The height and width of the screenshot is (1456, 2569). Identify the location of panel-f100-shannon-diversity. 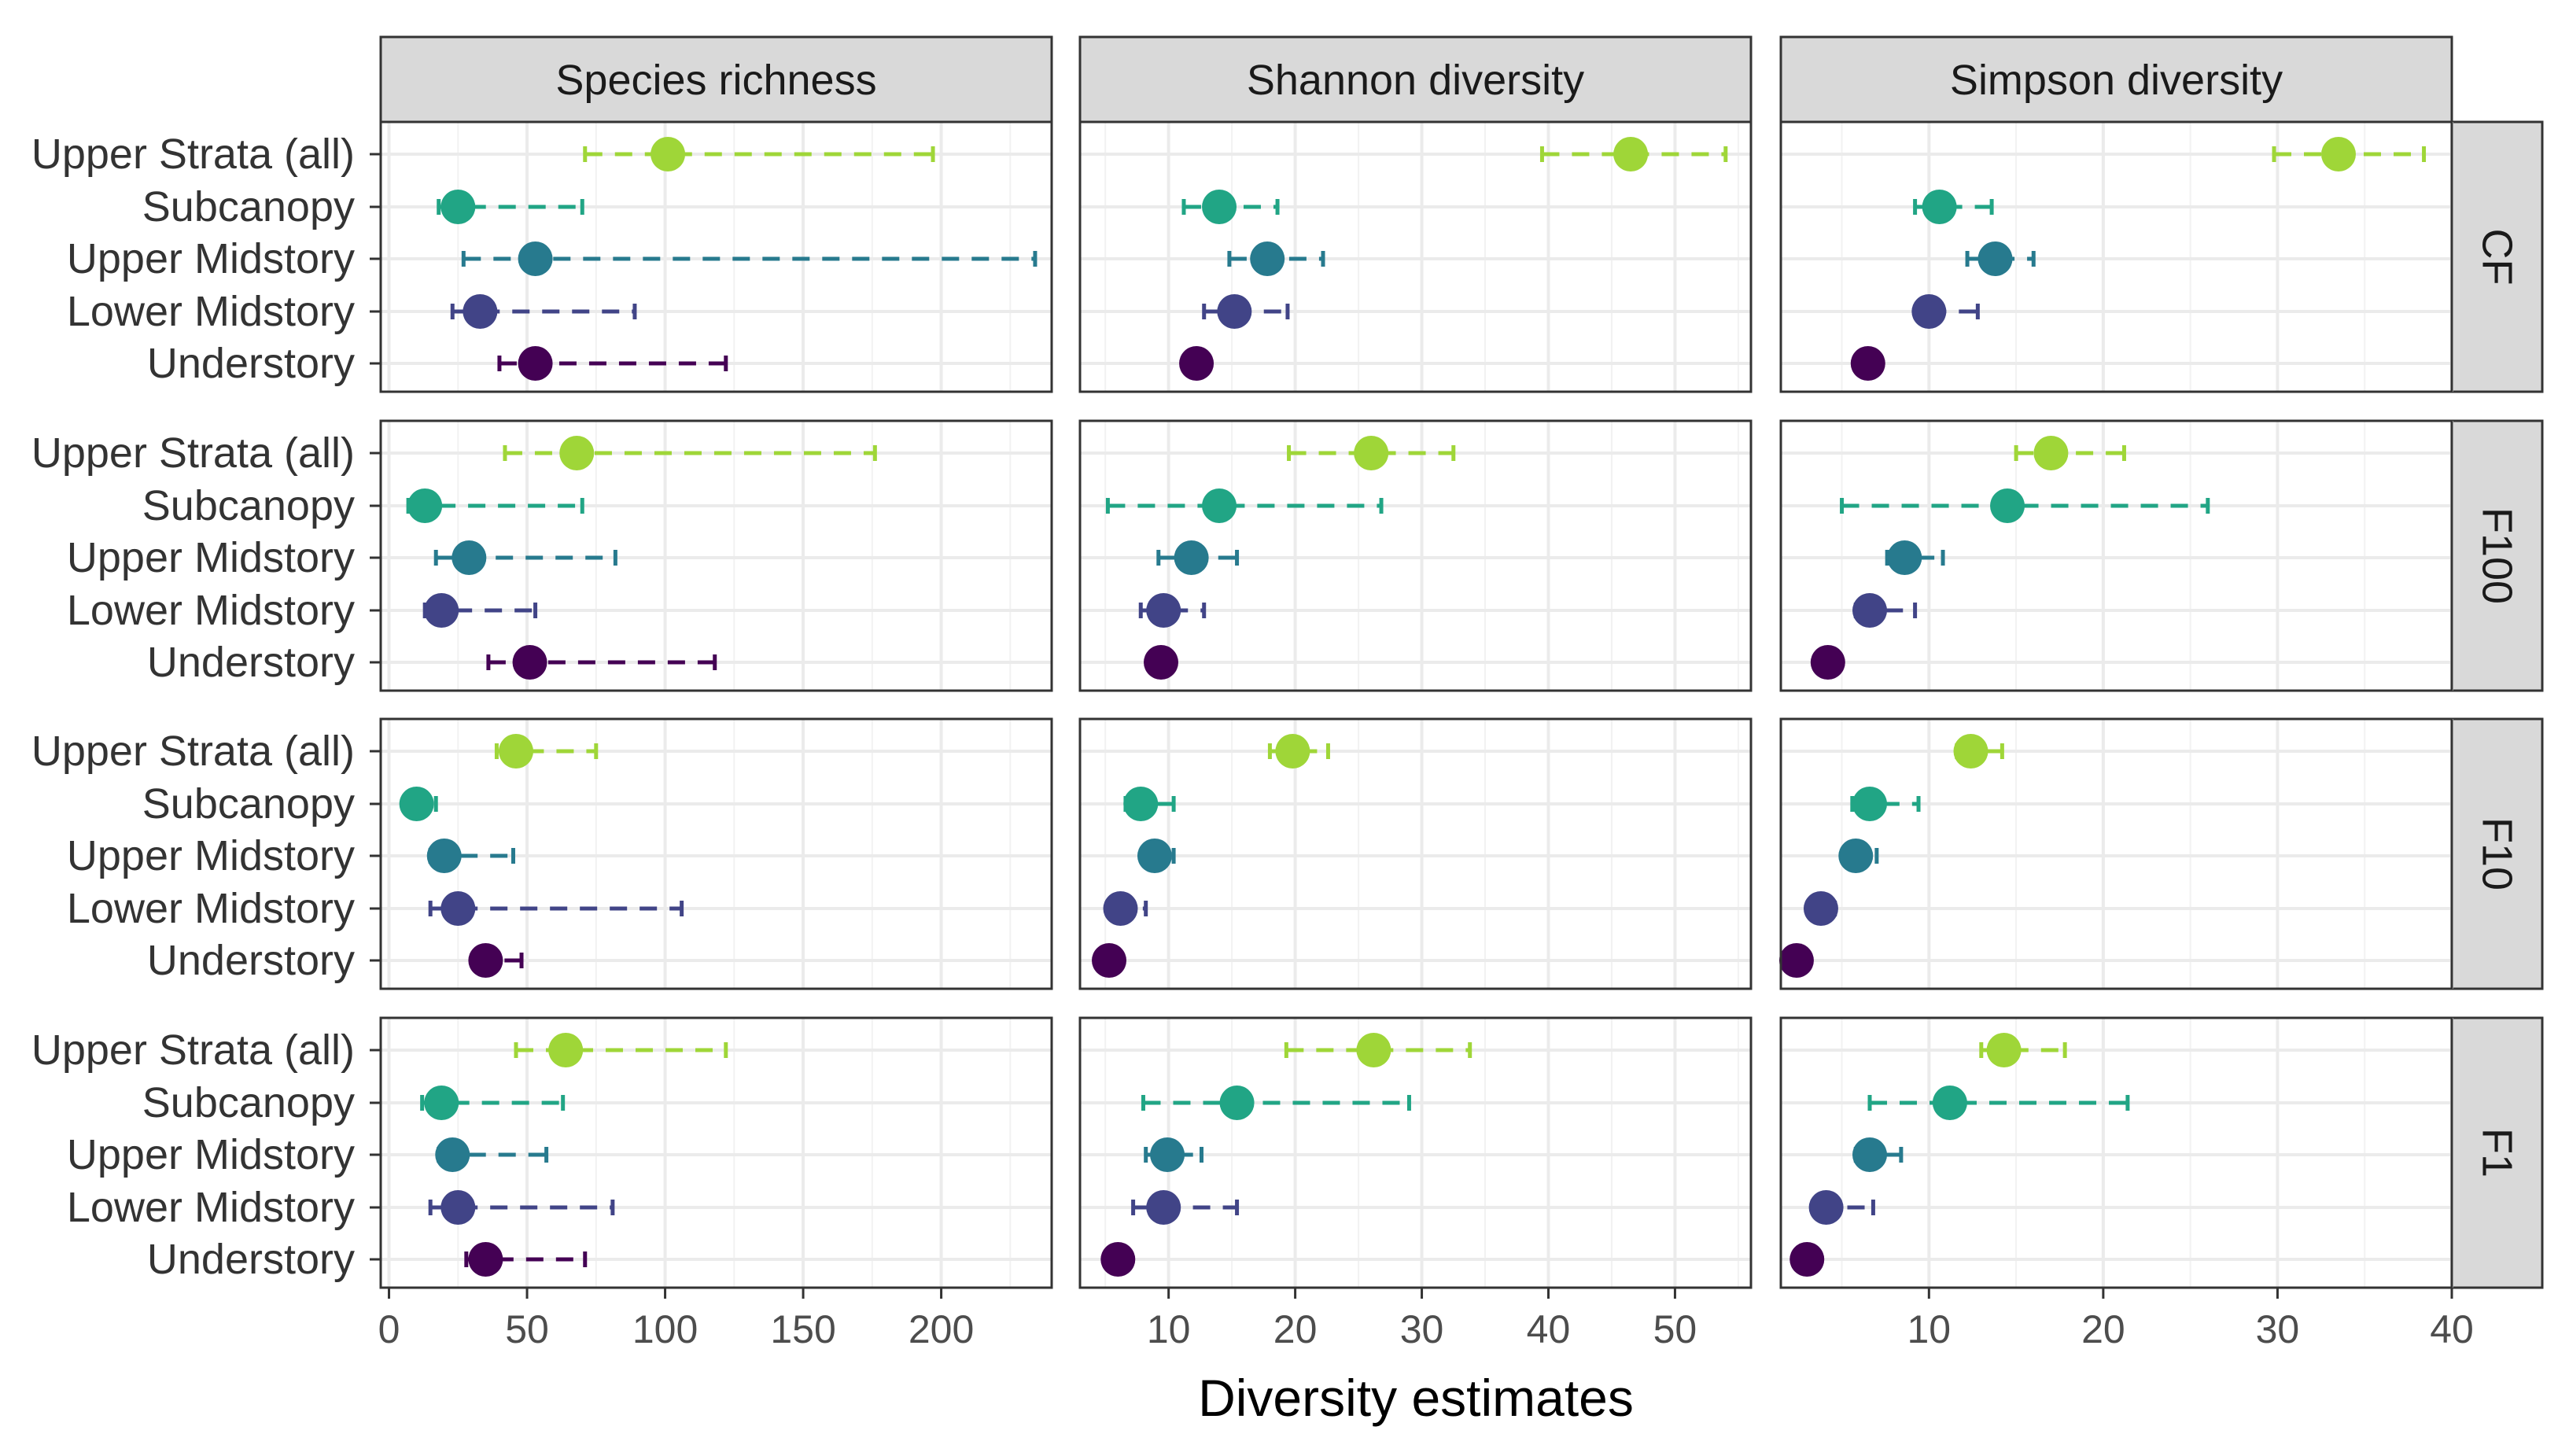
(1415, 555).